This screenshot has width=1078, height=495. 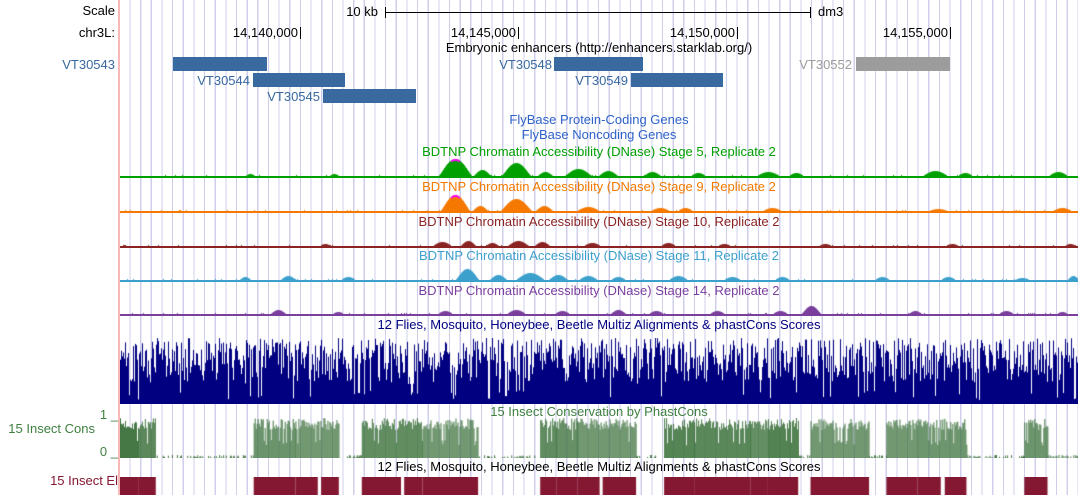 What do you see at coordinates (220, 64) in the screenshot?
I see `enhancer-bar-vt30543` at bounding box center [220, 64].